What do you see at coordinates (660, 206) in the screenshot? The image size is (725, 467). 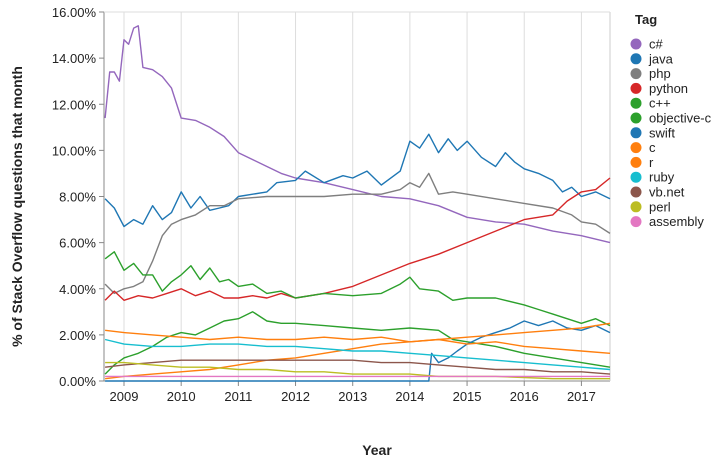 I see `legend-label: perl` at bounding box center [660, 206].